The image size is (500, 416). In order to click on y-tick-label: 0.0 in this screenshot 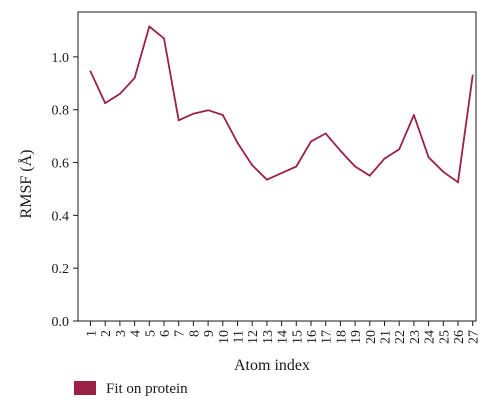, I will do `click(61, 322)`.